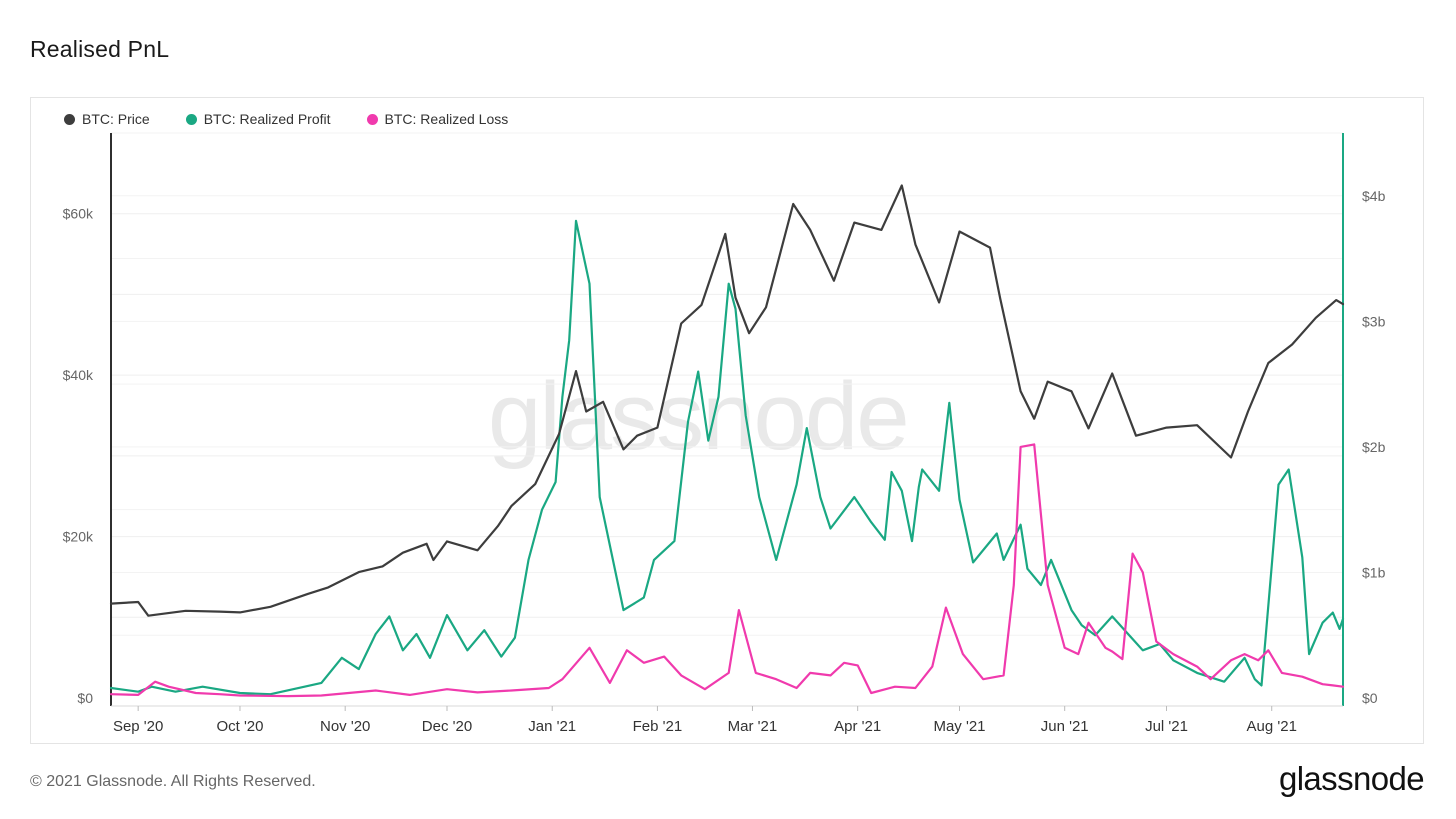  Describe the element at coordinates (116, 119) in the screenshot. I see `legend-label-price: BTC: Price` at that location.